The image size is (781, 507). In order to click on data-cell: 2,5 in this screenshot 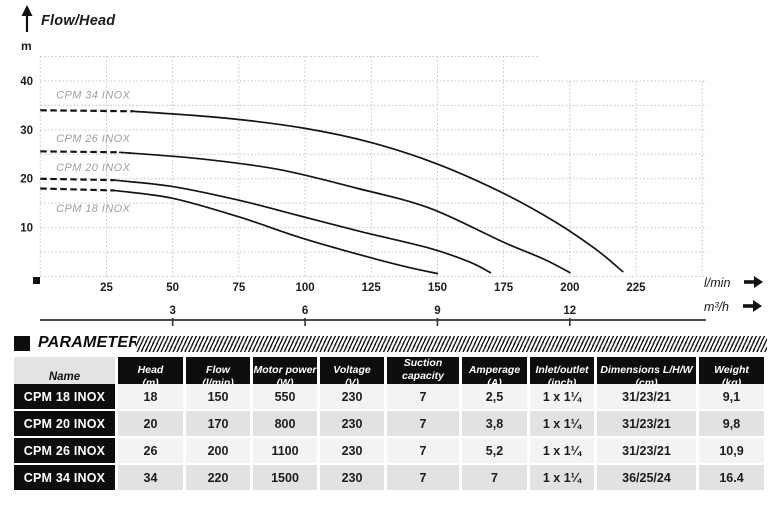, I will do `click(494, 396)`.